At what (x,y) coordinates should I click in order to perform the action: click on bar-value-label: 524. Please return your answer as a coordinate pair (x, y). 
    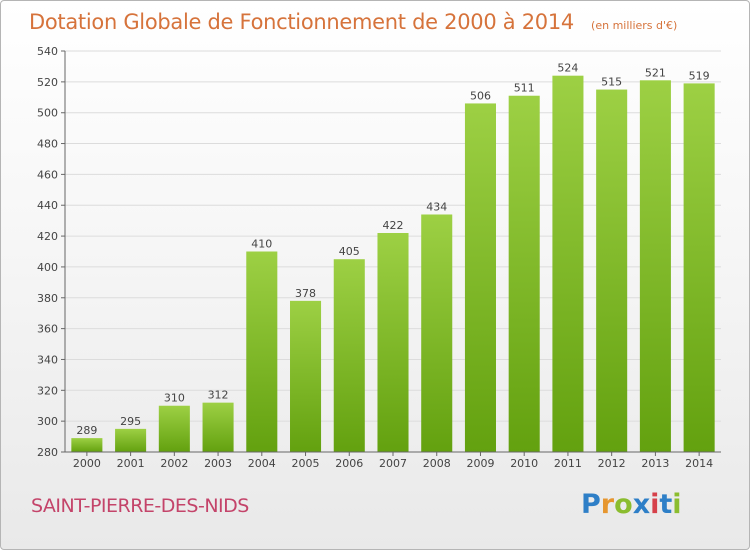
    Looking at the image, I should click on (567, 68).